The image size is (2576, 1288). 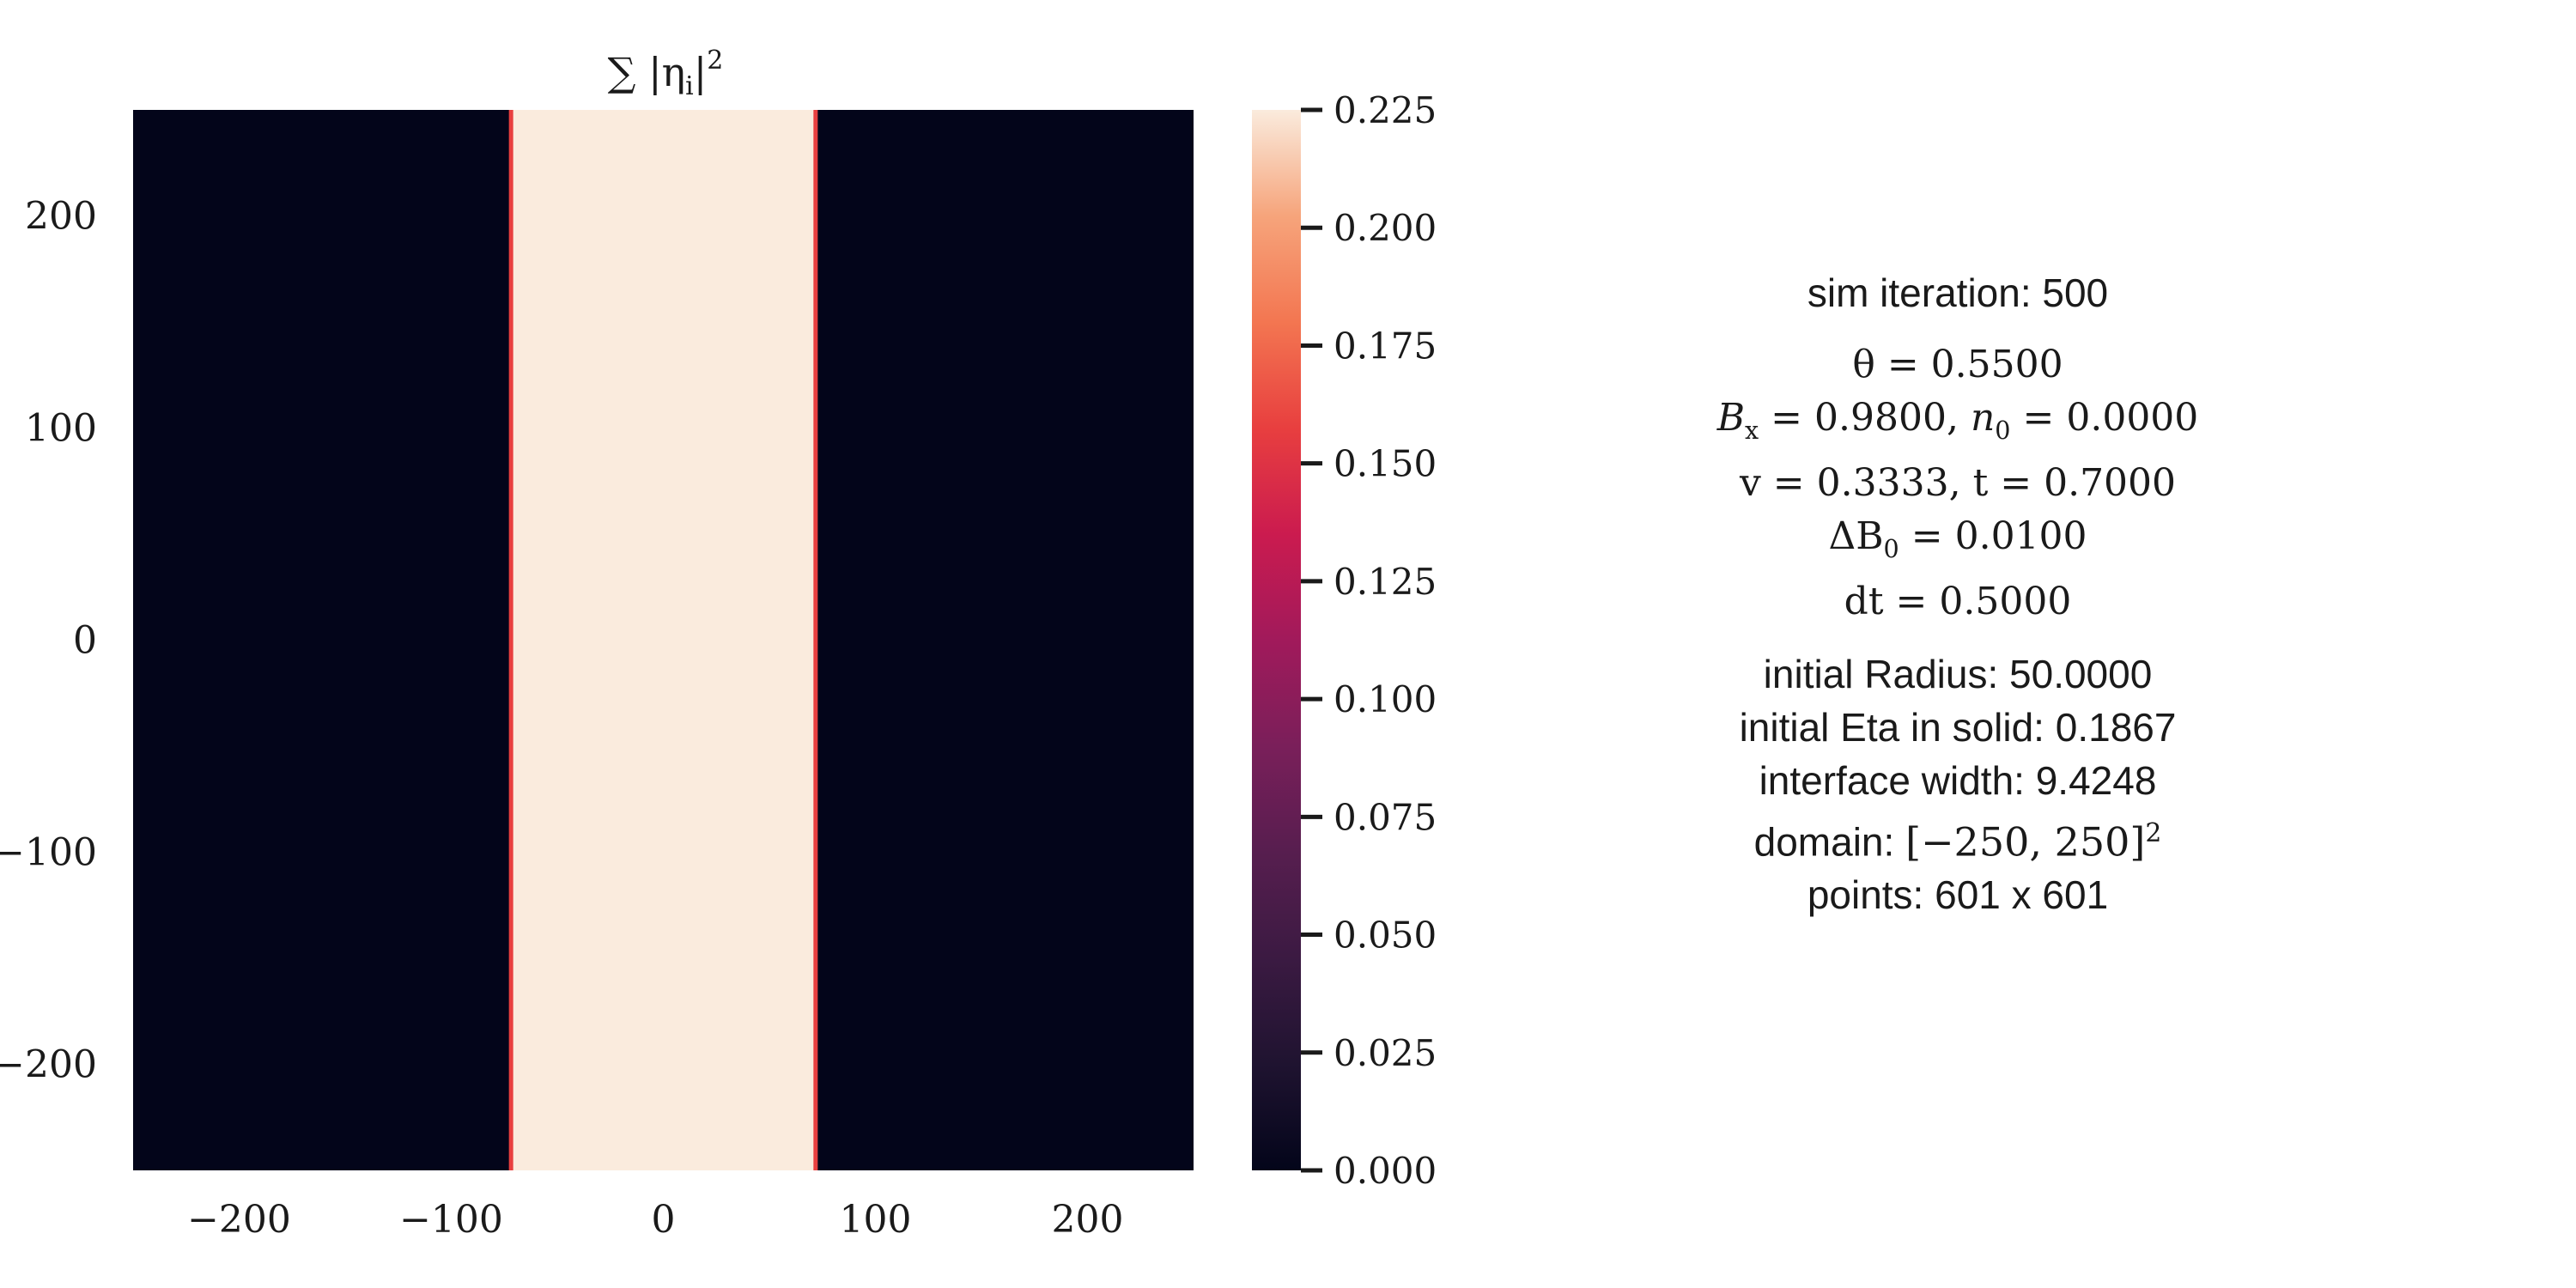 I want to click on x-tick-label: 200, so click(x=1088, y=1220).